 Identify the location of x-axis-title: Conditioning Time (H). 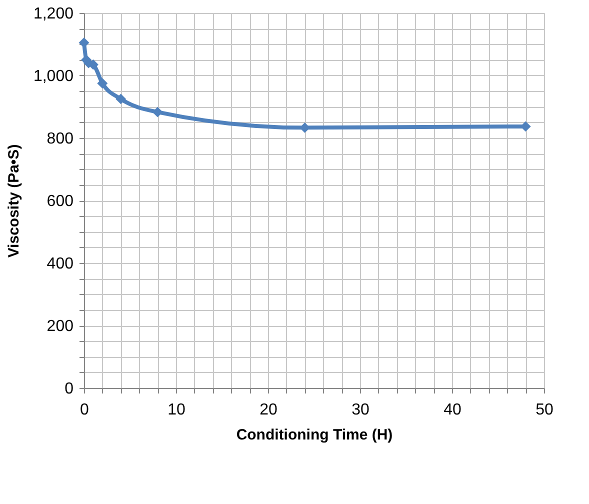
(314, 435).